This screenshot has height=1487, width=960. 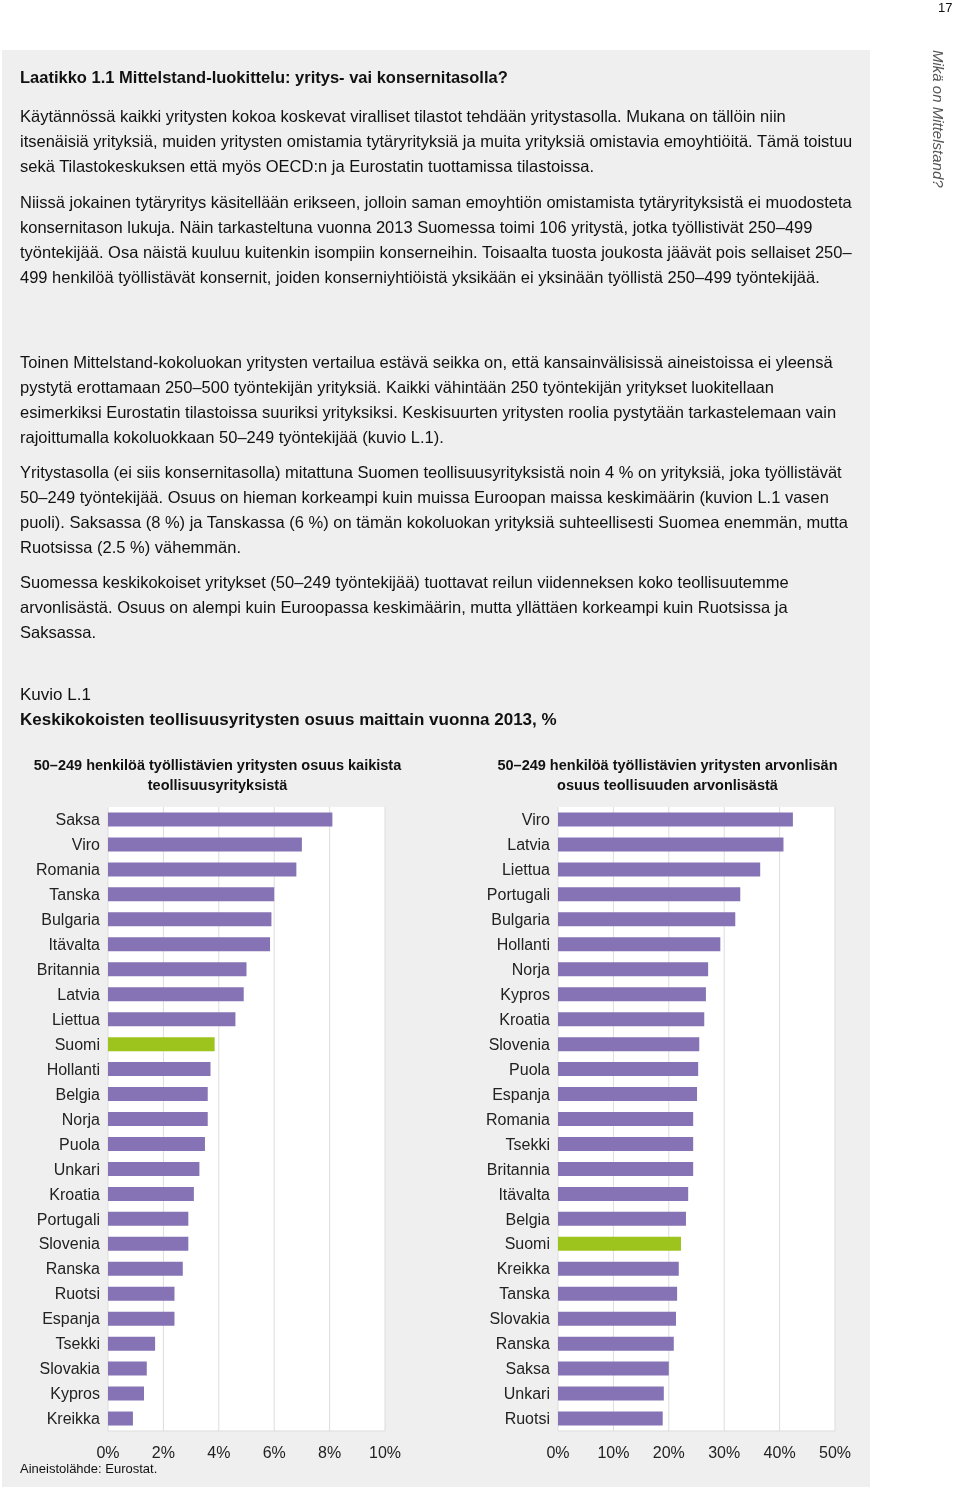 What do you see at coordinates (945, 7) in the screenshot?
I see `text: 17` at bounding box center [945, 7].